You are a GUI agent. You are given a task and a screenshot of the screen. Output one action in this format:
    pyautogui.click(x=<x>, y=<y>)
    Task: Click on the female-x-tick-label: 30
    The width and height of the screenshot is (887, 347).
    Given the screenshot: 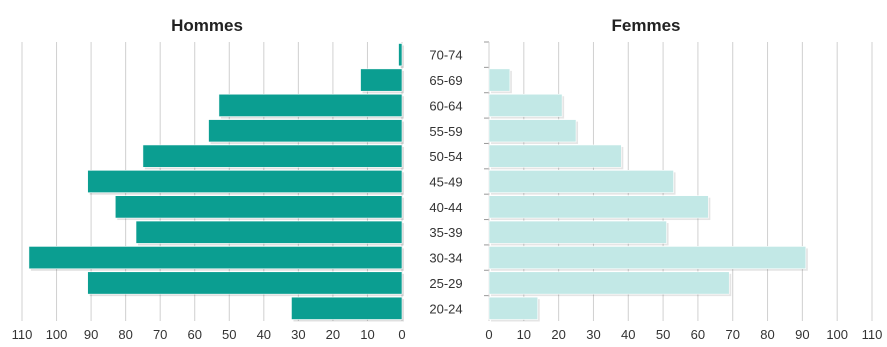 What is the action you would take?
    pyautogui.click(x=593, y=334)
    